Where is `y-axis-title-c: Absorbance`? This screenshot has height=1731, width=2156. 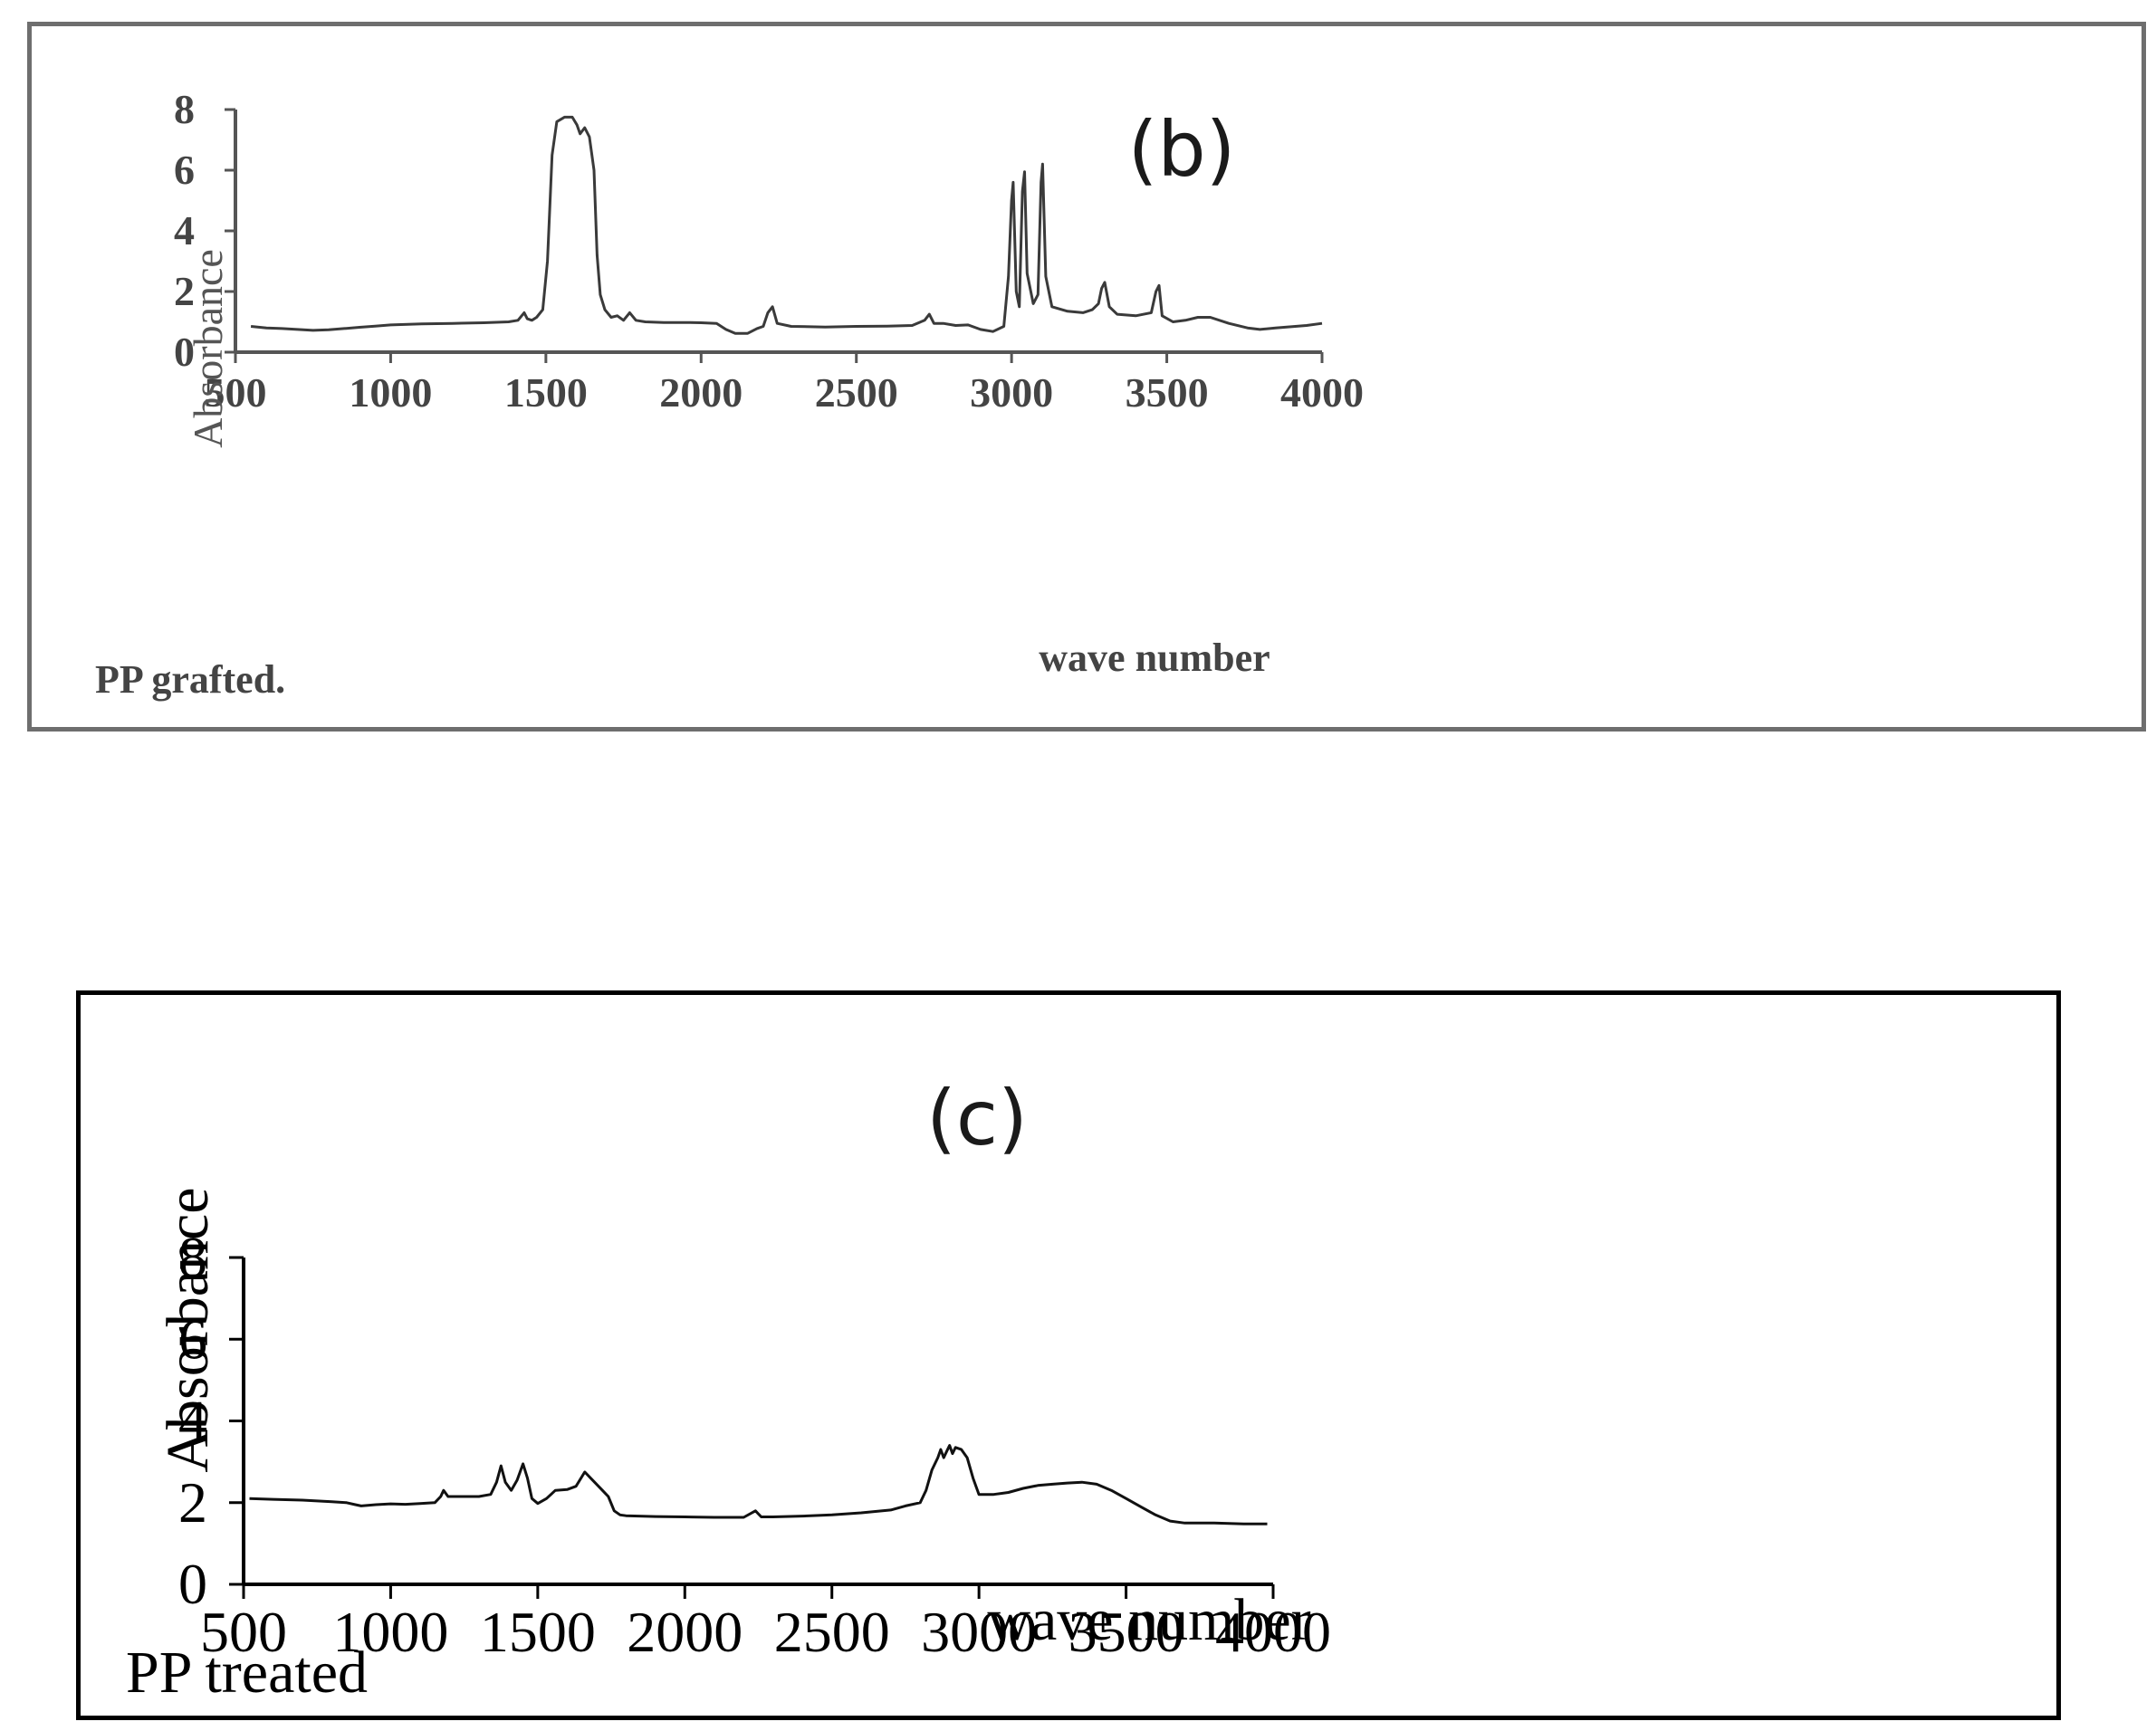
y-axis-title-c: Absorbance is located at coordinates (188, 1329).